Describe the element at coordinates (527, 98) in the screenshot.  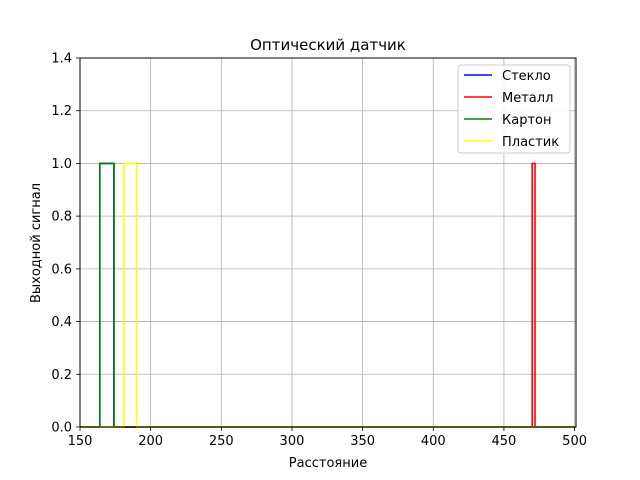
I see `legend-label: Металл` at that location.